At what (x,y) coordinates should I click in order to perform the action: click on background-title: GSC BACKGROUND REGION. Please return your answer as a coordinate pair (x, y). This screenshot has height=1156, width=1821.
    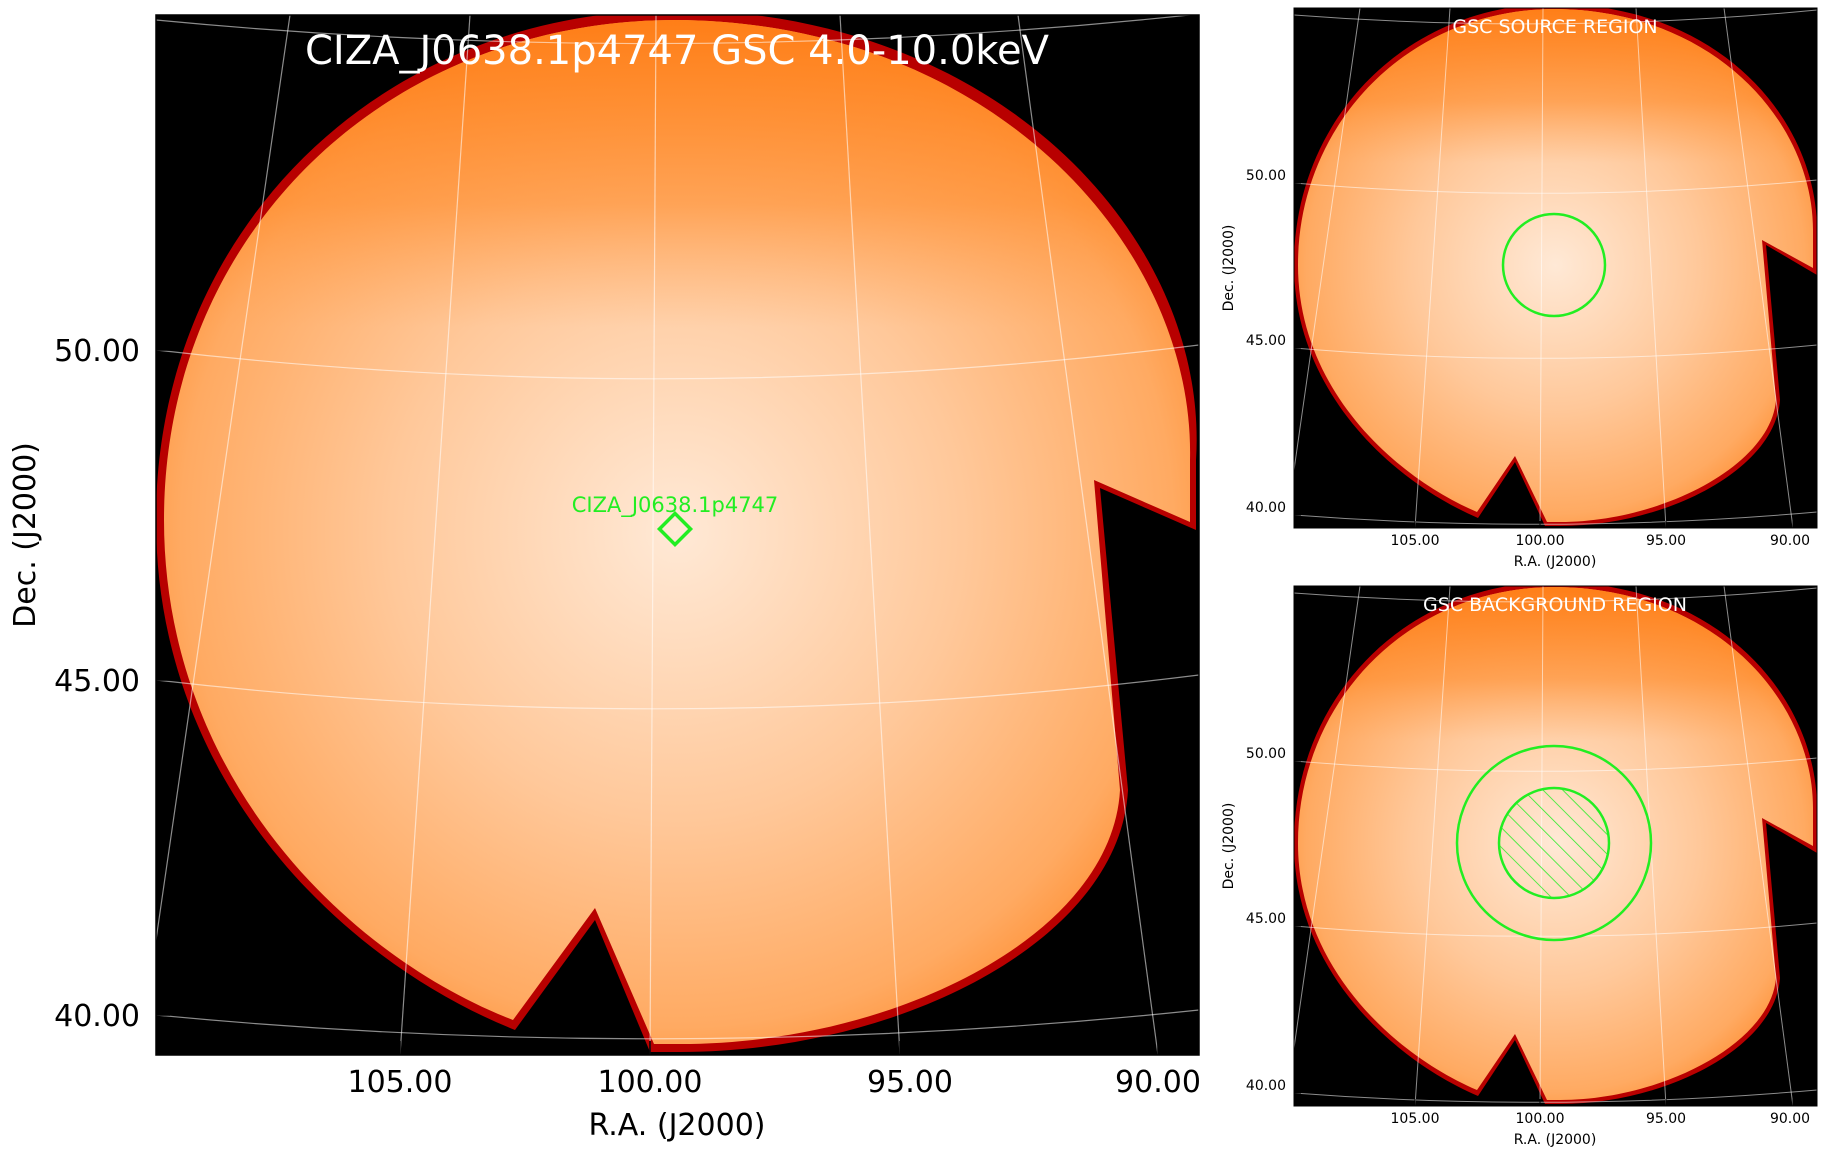
    Looking at the image, I should click on (1555, 605).